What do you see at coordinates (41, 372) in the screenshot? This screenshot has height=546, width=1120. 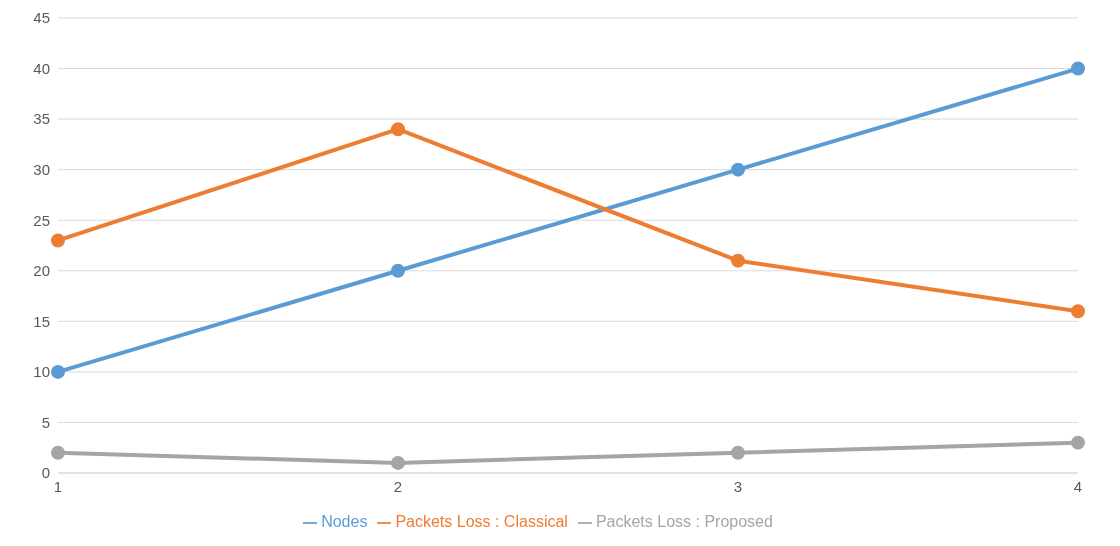 I see `y-tick-label: 10` at bounding box center [41, 372].